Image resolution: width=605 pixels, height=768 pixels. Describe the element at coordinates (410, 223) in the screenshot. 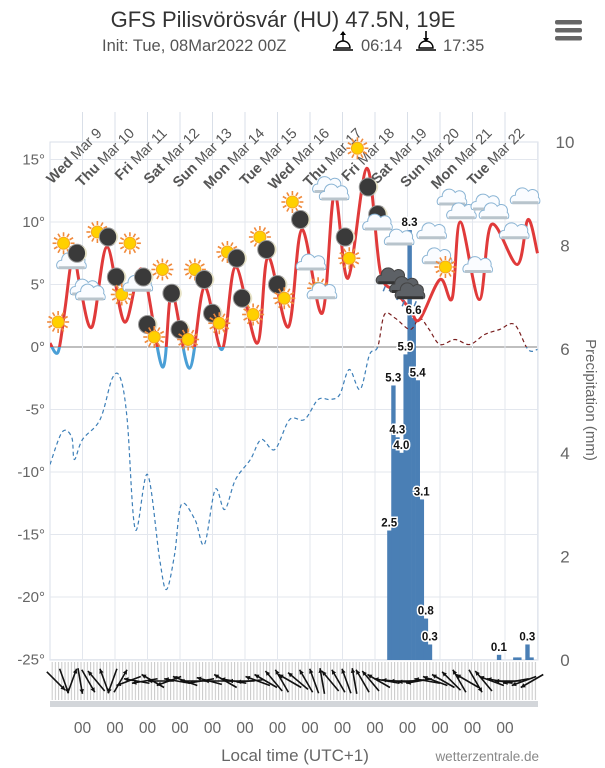

I see `precip-label: 8.3` at that location.